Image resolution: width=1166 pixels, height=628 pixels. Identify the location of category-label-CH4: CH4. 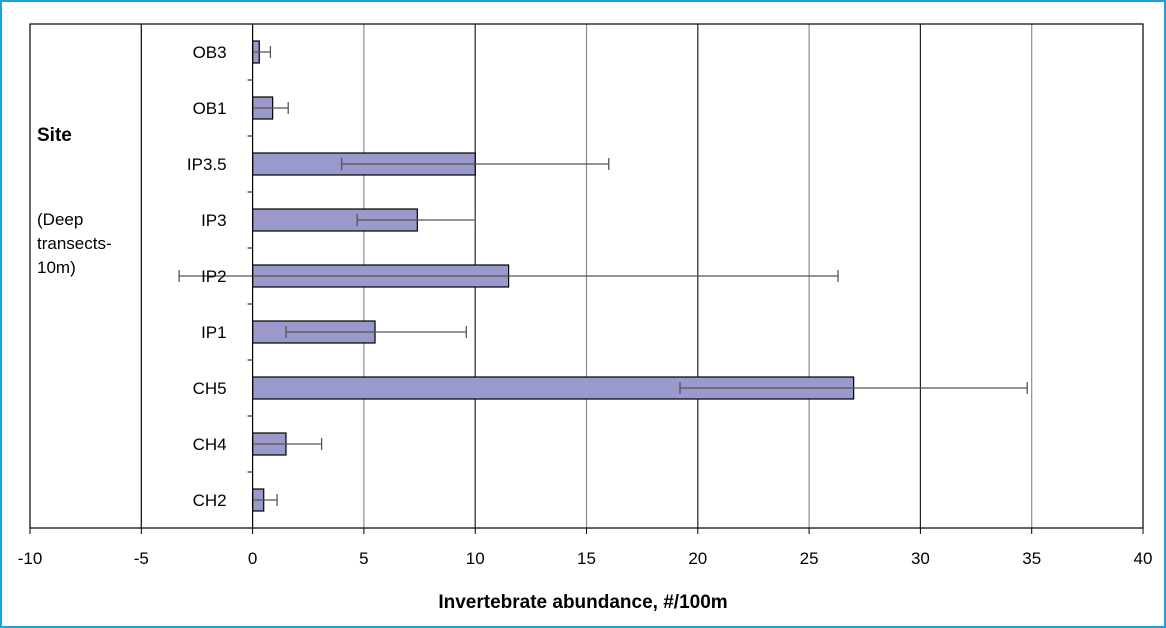
(210, 444).